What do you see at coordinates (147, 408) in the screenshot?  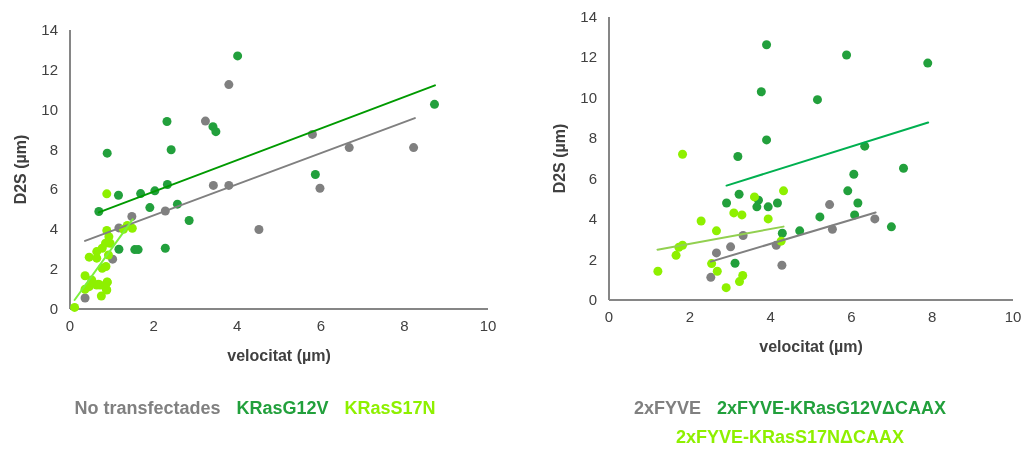 I see `text: No transfectades` at bounding box center [147, 408].